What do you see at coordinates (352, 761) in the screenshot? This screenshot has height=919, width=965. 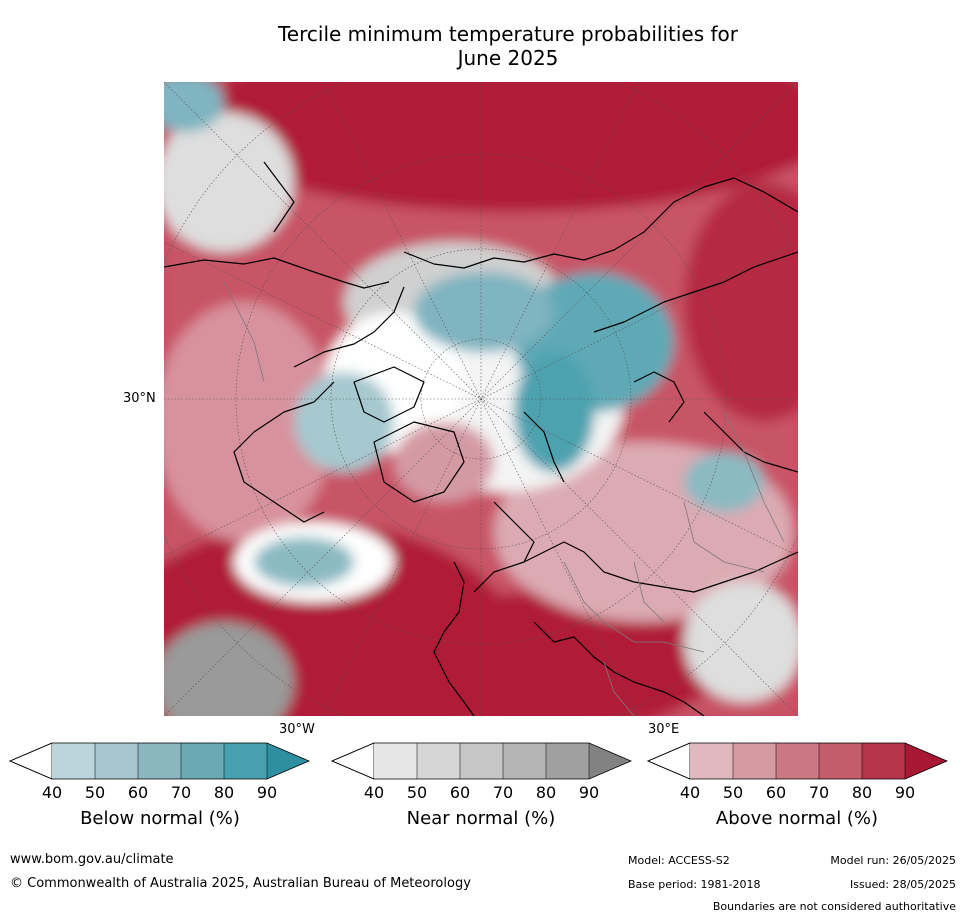 I see `colorbar-near-low-extension` at bounding box center [352, 761].